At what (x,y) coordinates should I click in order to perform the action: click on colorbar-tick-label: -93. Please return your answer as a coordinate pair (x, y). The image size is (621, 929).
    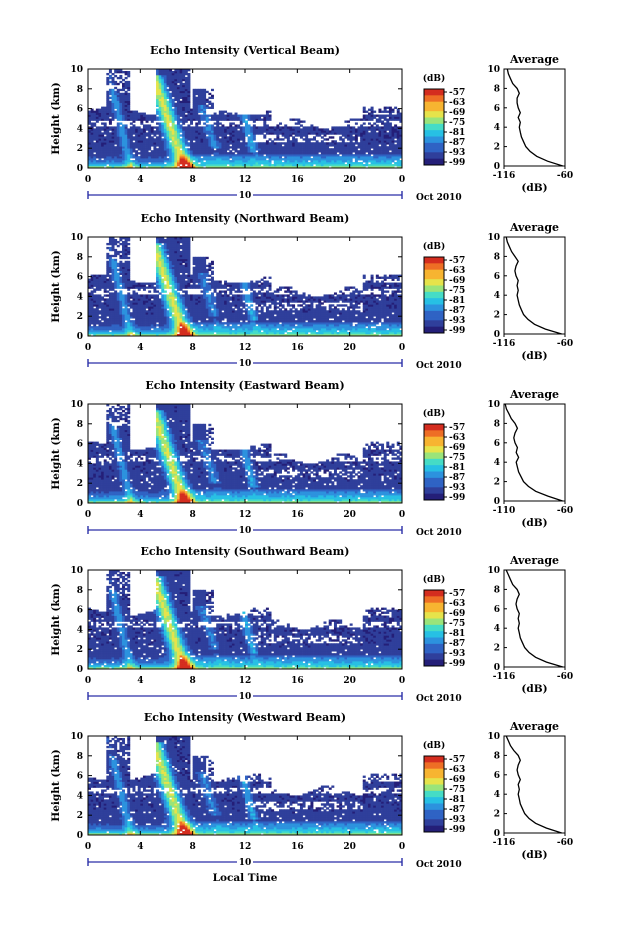
    Looking at the image, I should click on (457, 654).